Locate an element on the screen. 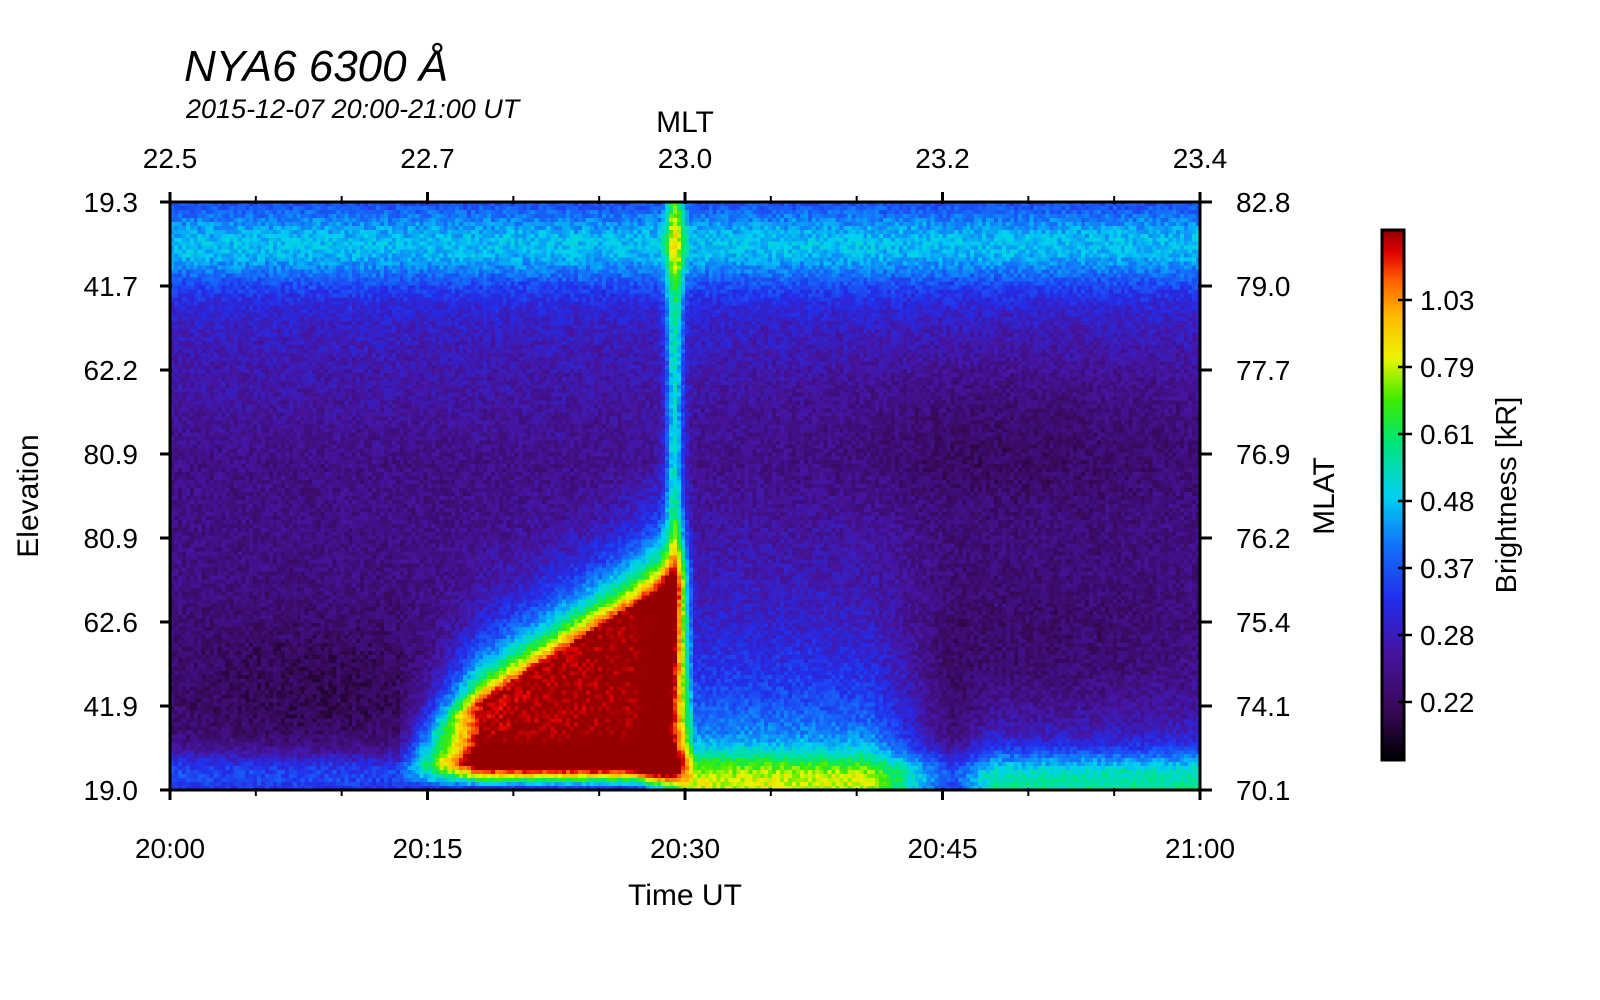 The width and height of the screenshot is (1600, 1000). right-y-tick-label: 74.1 is located at coordinates (1263, 706).